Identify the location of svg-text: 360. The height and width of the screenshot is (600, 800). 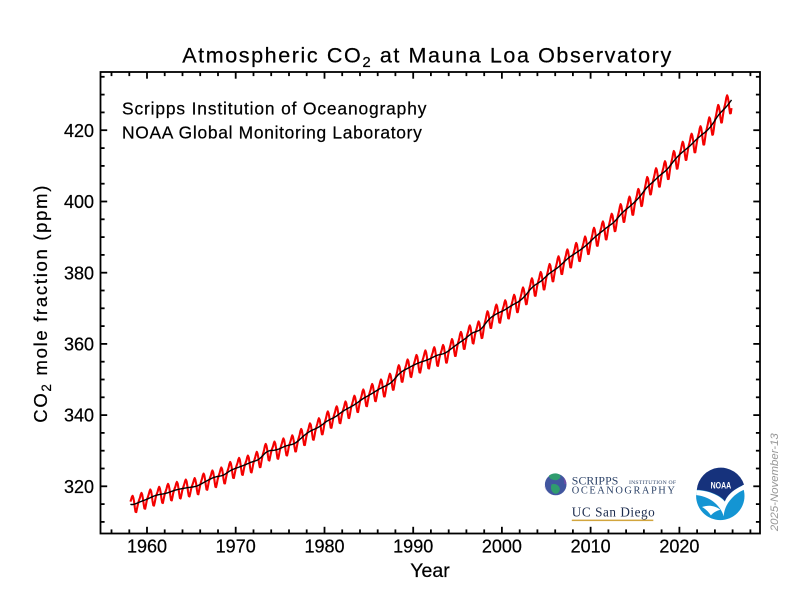
(79, 345).